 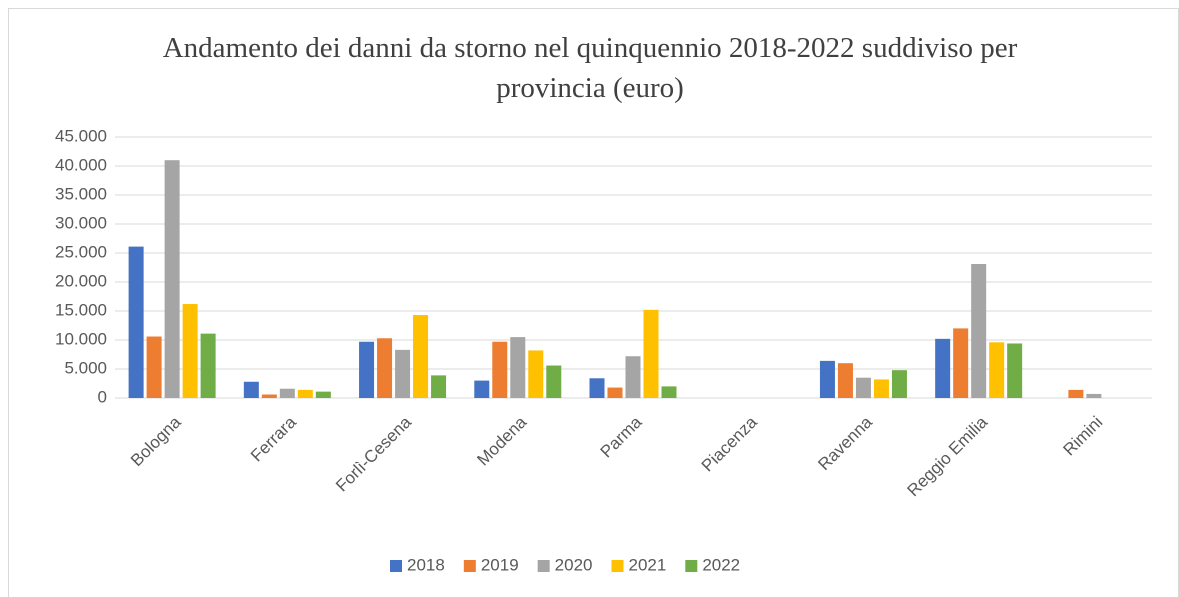 I want to click on y-tick-label: 25.000, so click(x=81, y=251).